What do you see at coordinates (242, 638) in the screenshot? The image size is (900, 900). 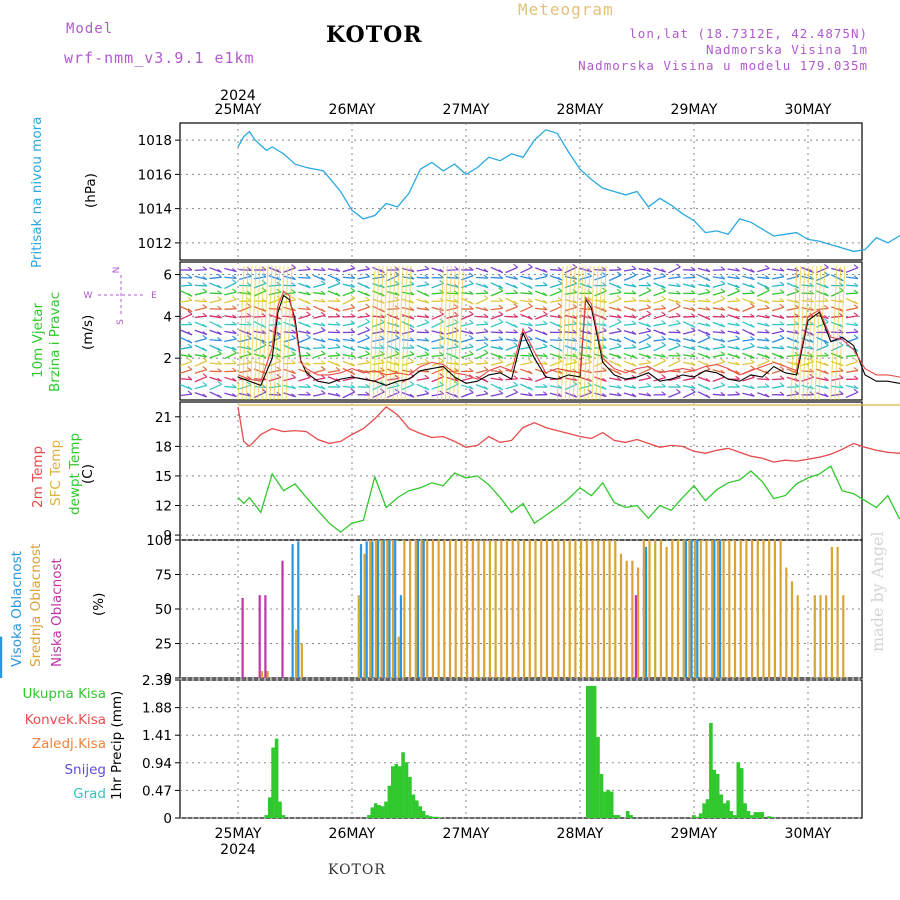 I see `cloud-bar-cloud_low` at bounding box center [242, 638].